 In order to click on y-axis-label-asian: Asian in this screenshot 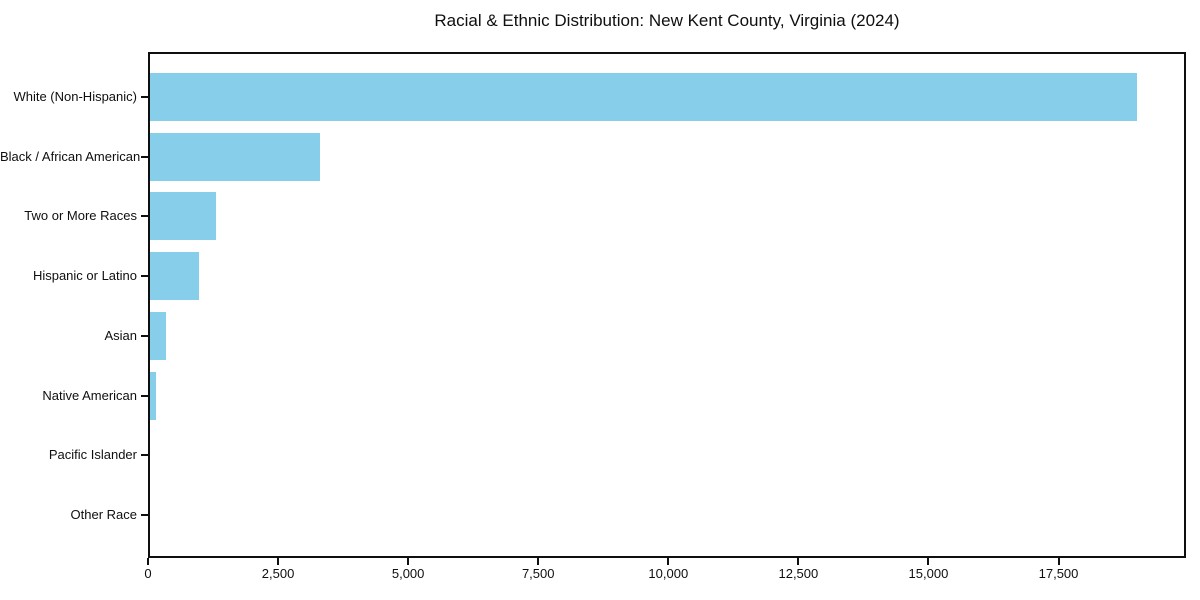, I will do `click(120, 335)`.